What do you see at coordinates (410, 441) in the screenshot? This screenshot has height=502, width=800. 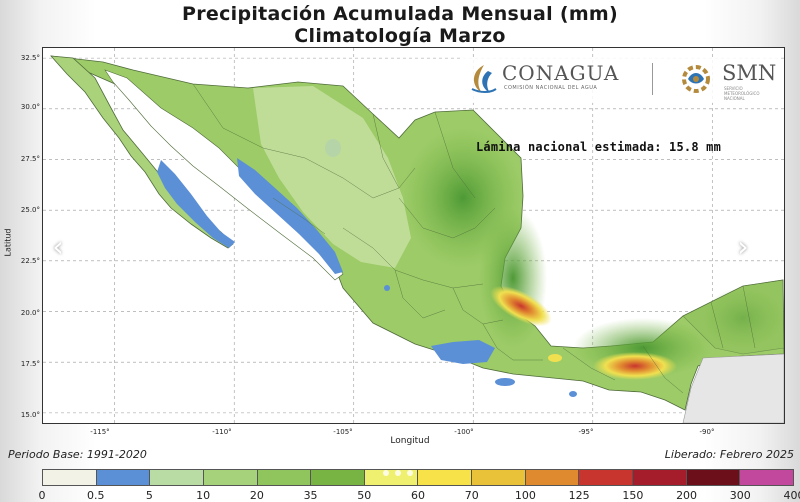 I see `x-axis-label: Longitud` at bounding box center [410, 441].